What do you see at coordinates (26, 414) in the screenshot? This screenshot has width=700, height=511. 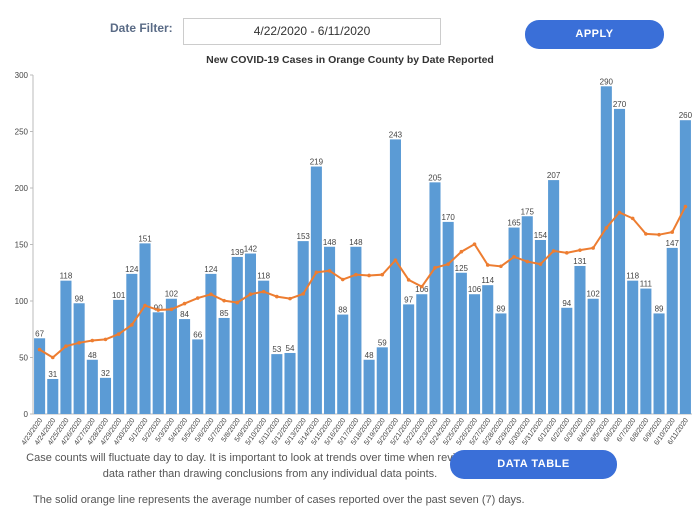 I see `y-tick-label: 0` at bounding box center [26, 414].